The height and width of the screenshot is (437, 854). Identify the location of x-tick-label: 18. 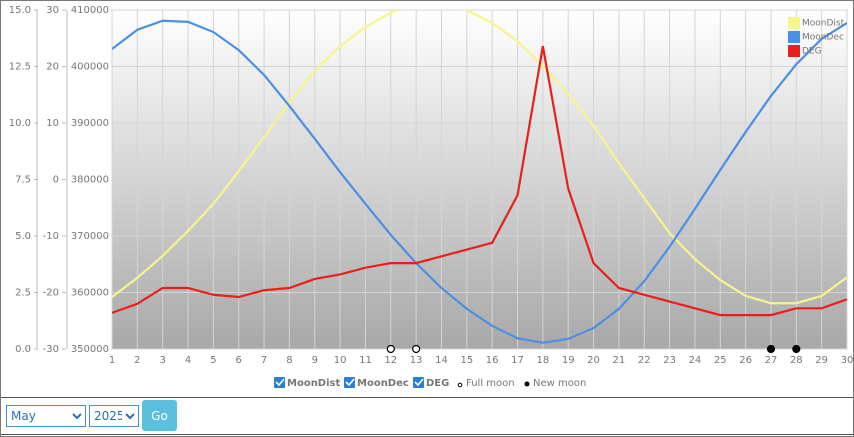
(542, 360).